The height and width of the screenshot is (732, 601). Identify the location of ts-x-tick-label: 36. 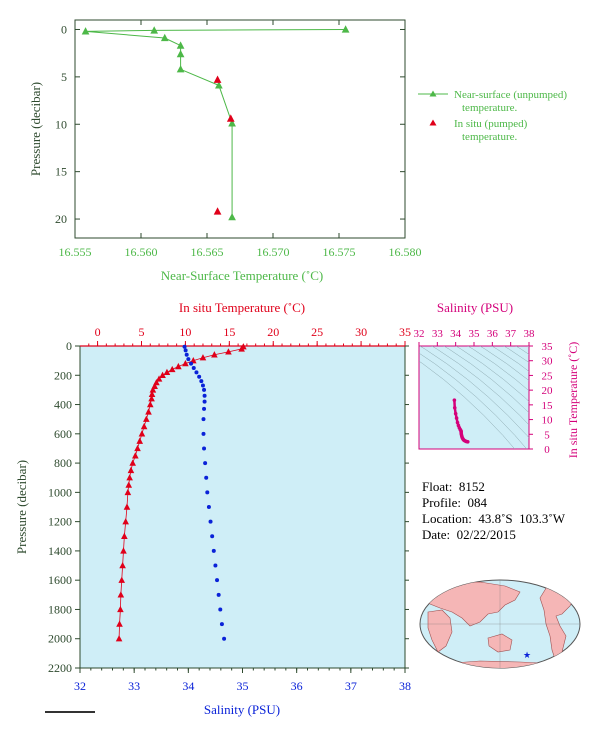
(493, 334).